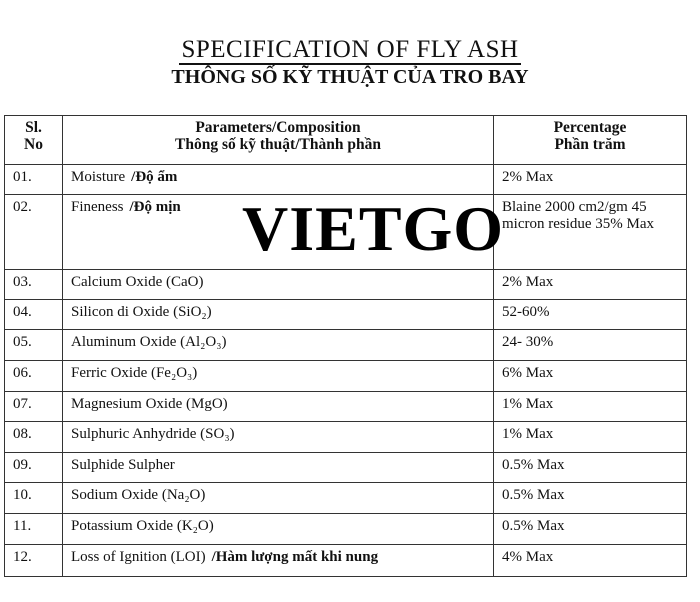  I want to click on row-number: 07., so click(33, 406).